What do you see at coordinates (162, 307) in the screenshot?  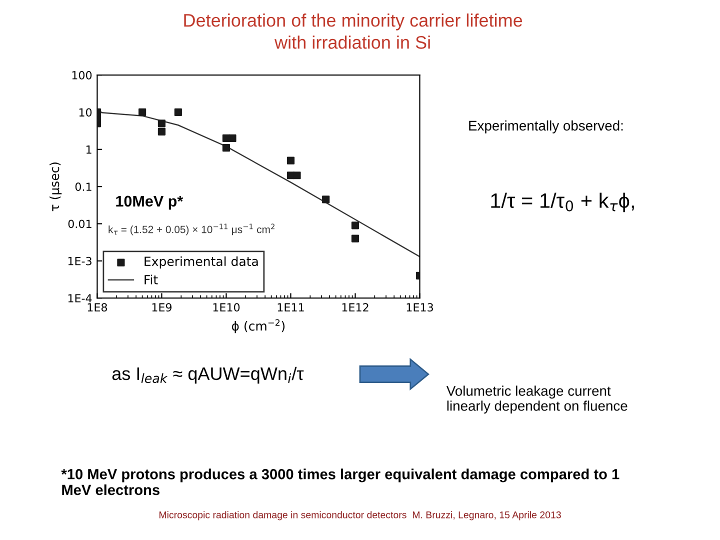 I see `x-tick-label: 1E9` at bounding box center [162, 307].